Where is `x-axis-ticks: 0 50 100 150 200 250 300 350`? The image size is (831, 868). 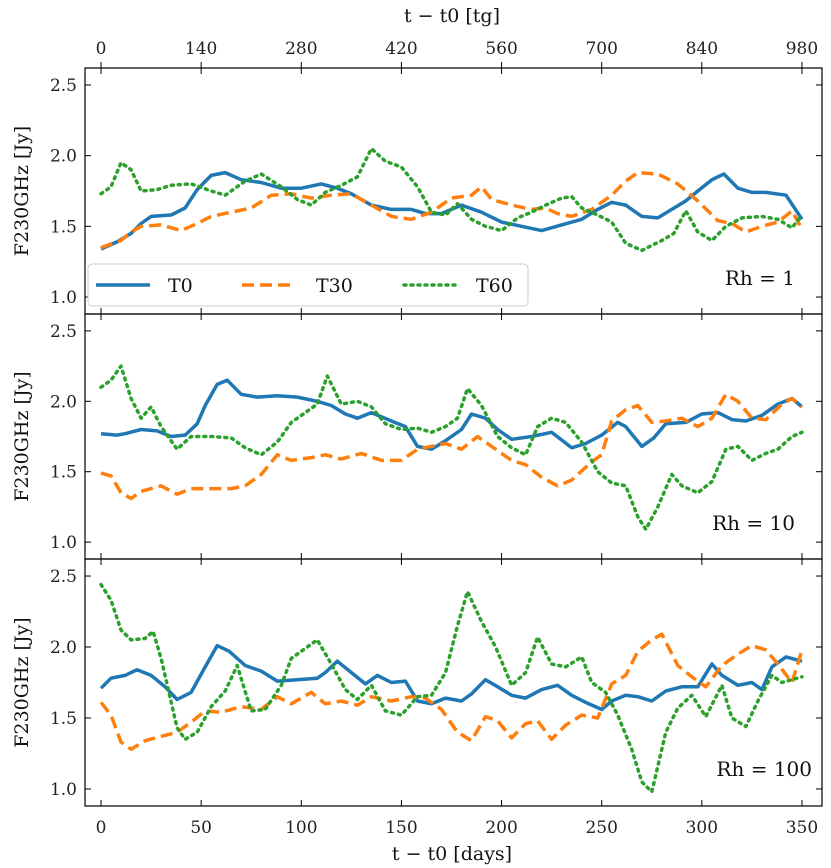
x-axis-ticks: 0 50 100 150 200 250 300 350 is located at coordinates (457, 828).